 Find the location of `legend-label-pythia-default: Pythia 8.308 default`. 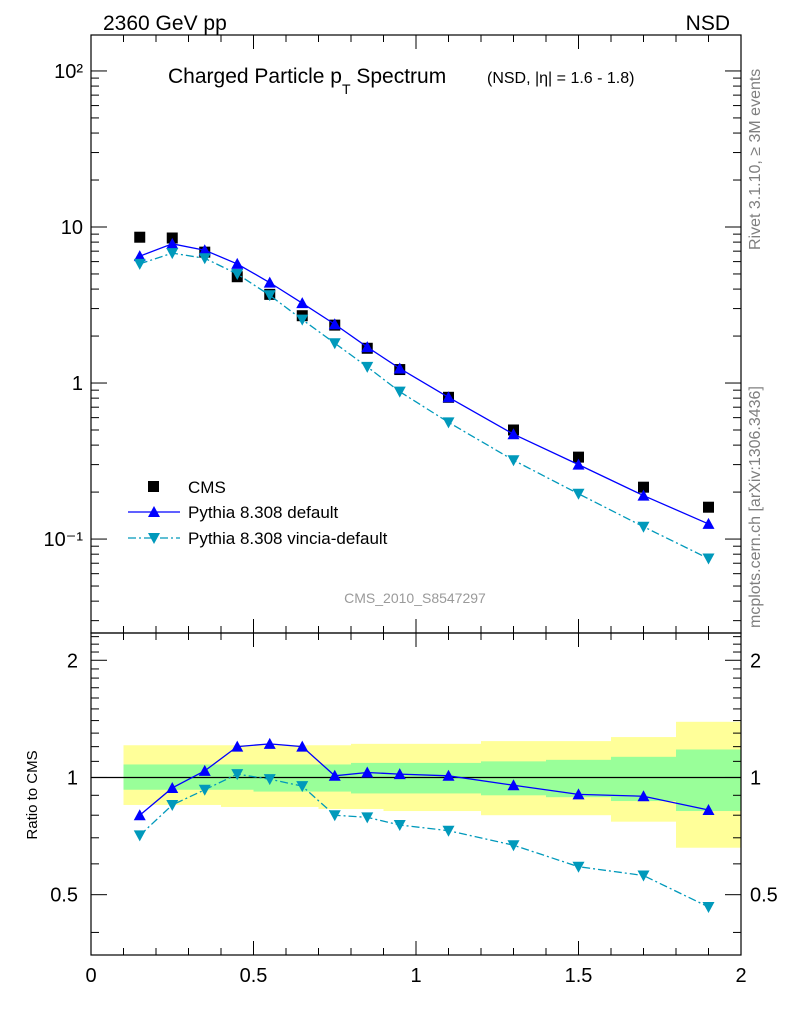

legend-label-pythia-default: Pythia 8.308 default is located at coordinates (263, 512).